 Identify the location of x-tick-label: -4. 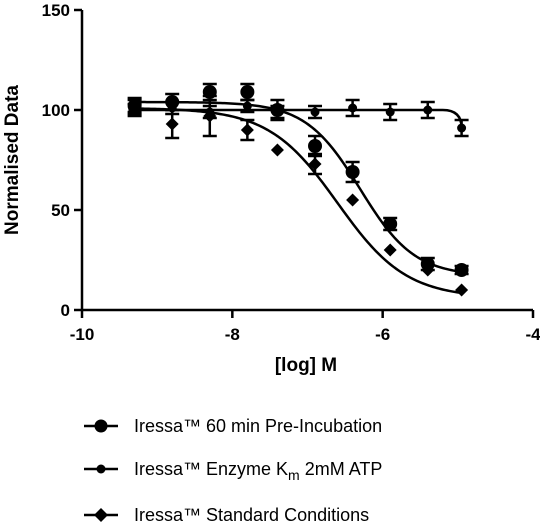
(532, 334).